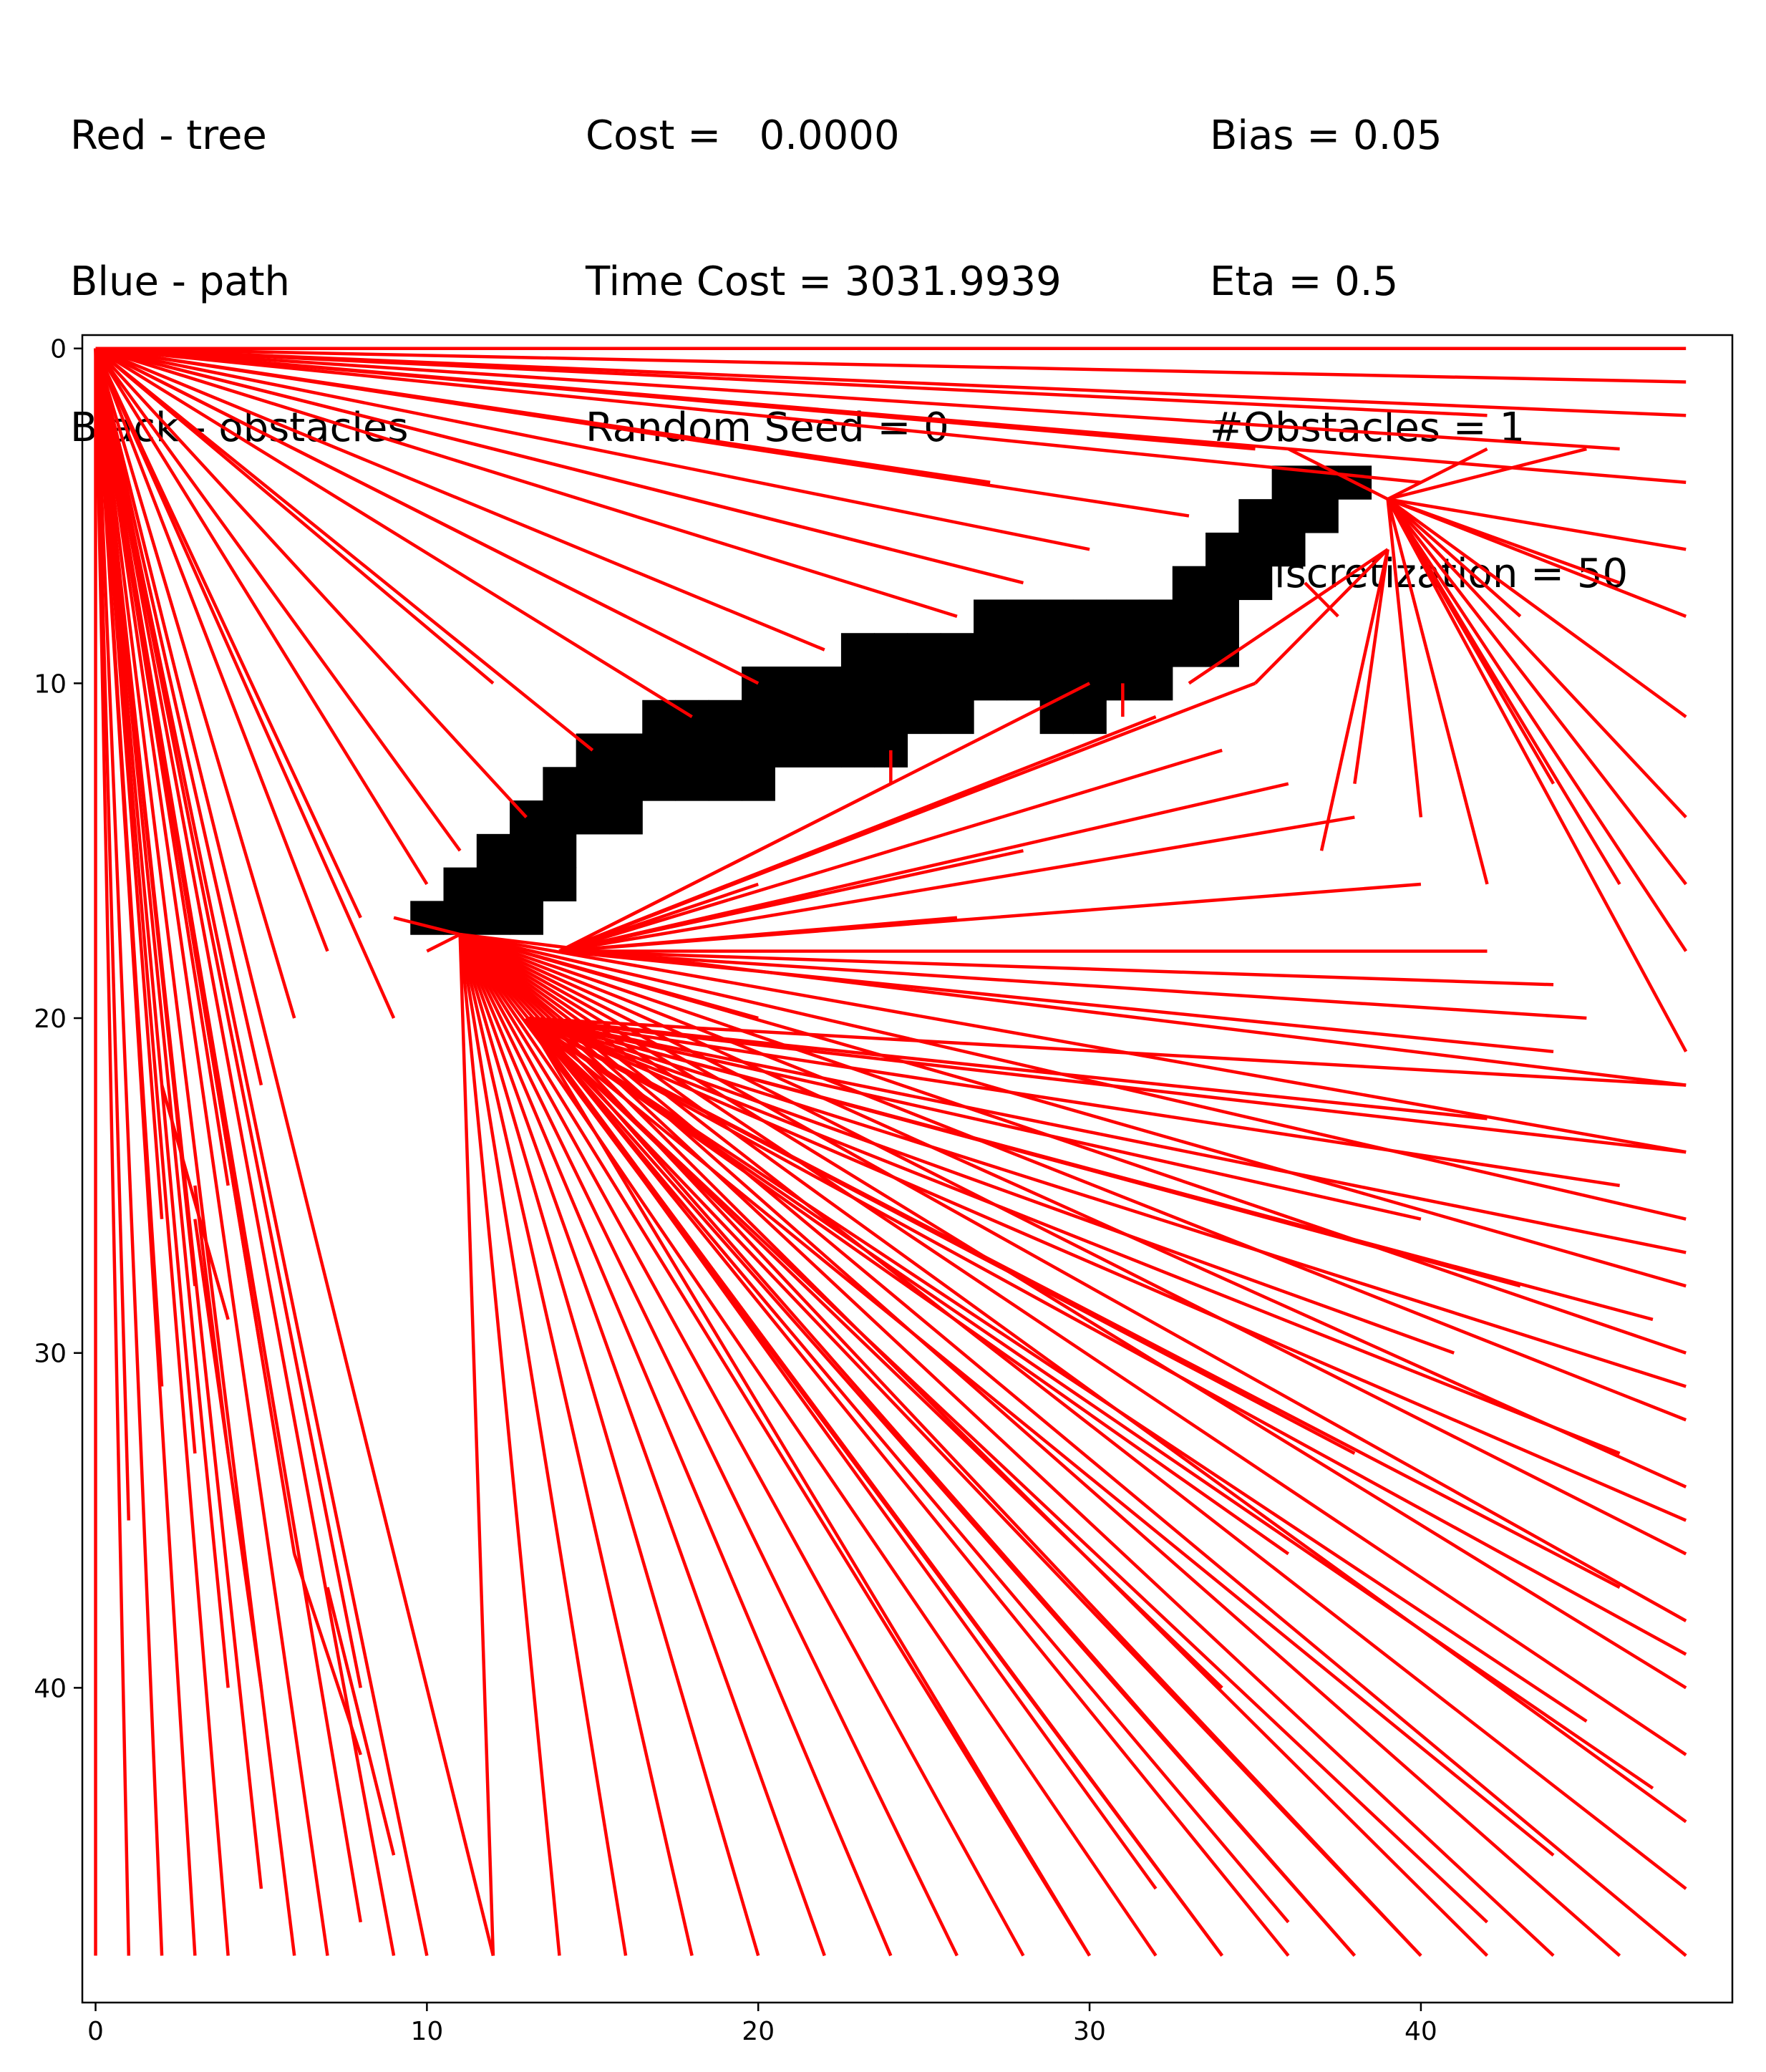  I want to click on x-tick-label: 20, so click(758, 2032).